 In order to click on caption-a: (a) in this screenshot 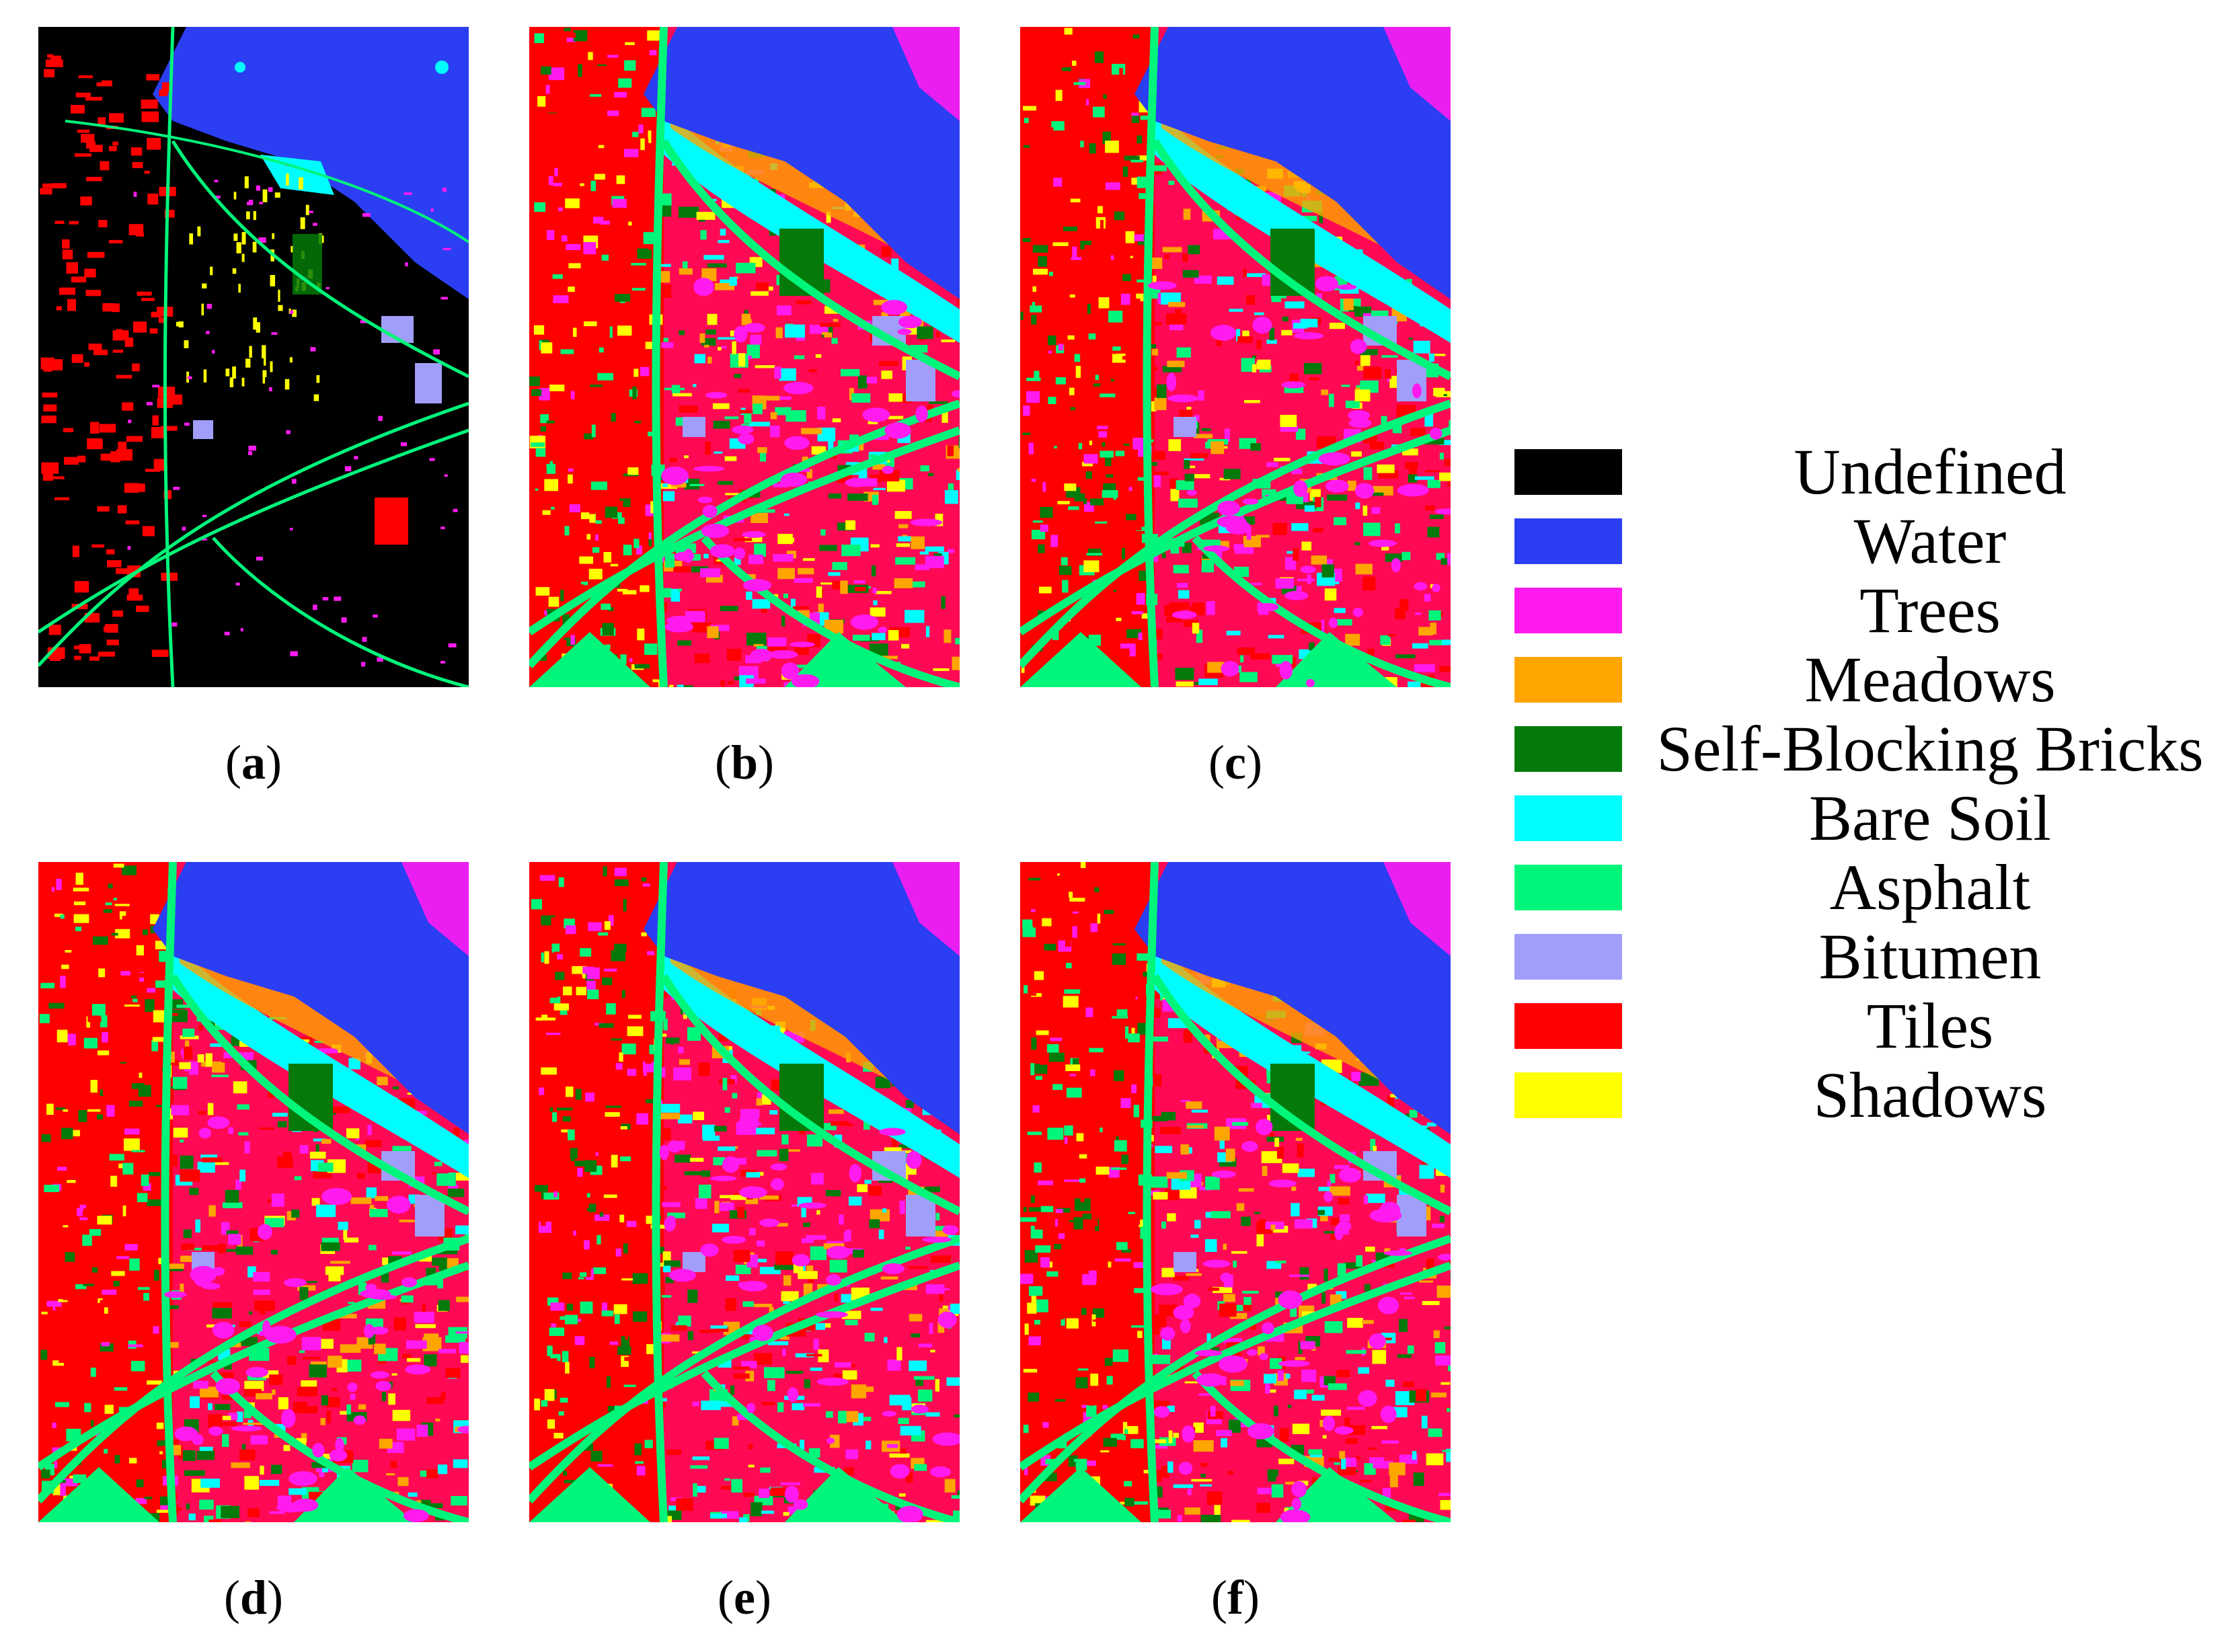, I will do `click(253, 763)`.